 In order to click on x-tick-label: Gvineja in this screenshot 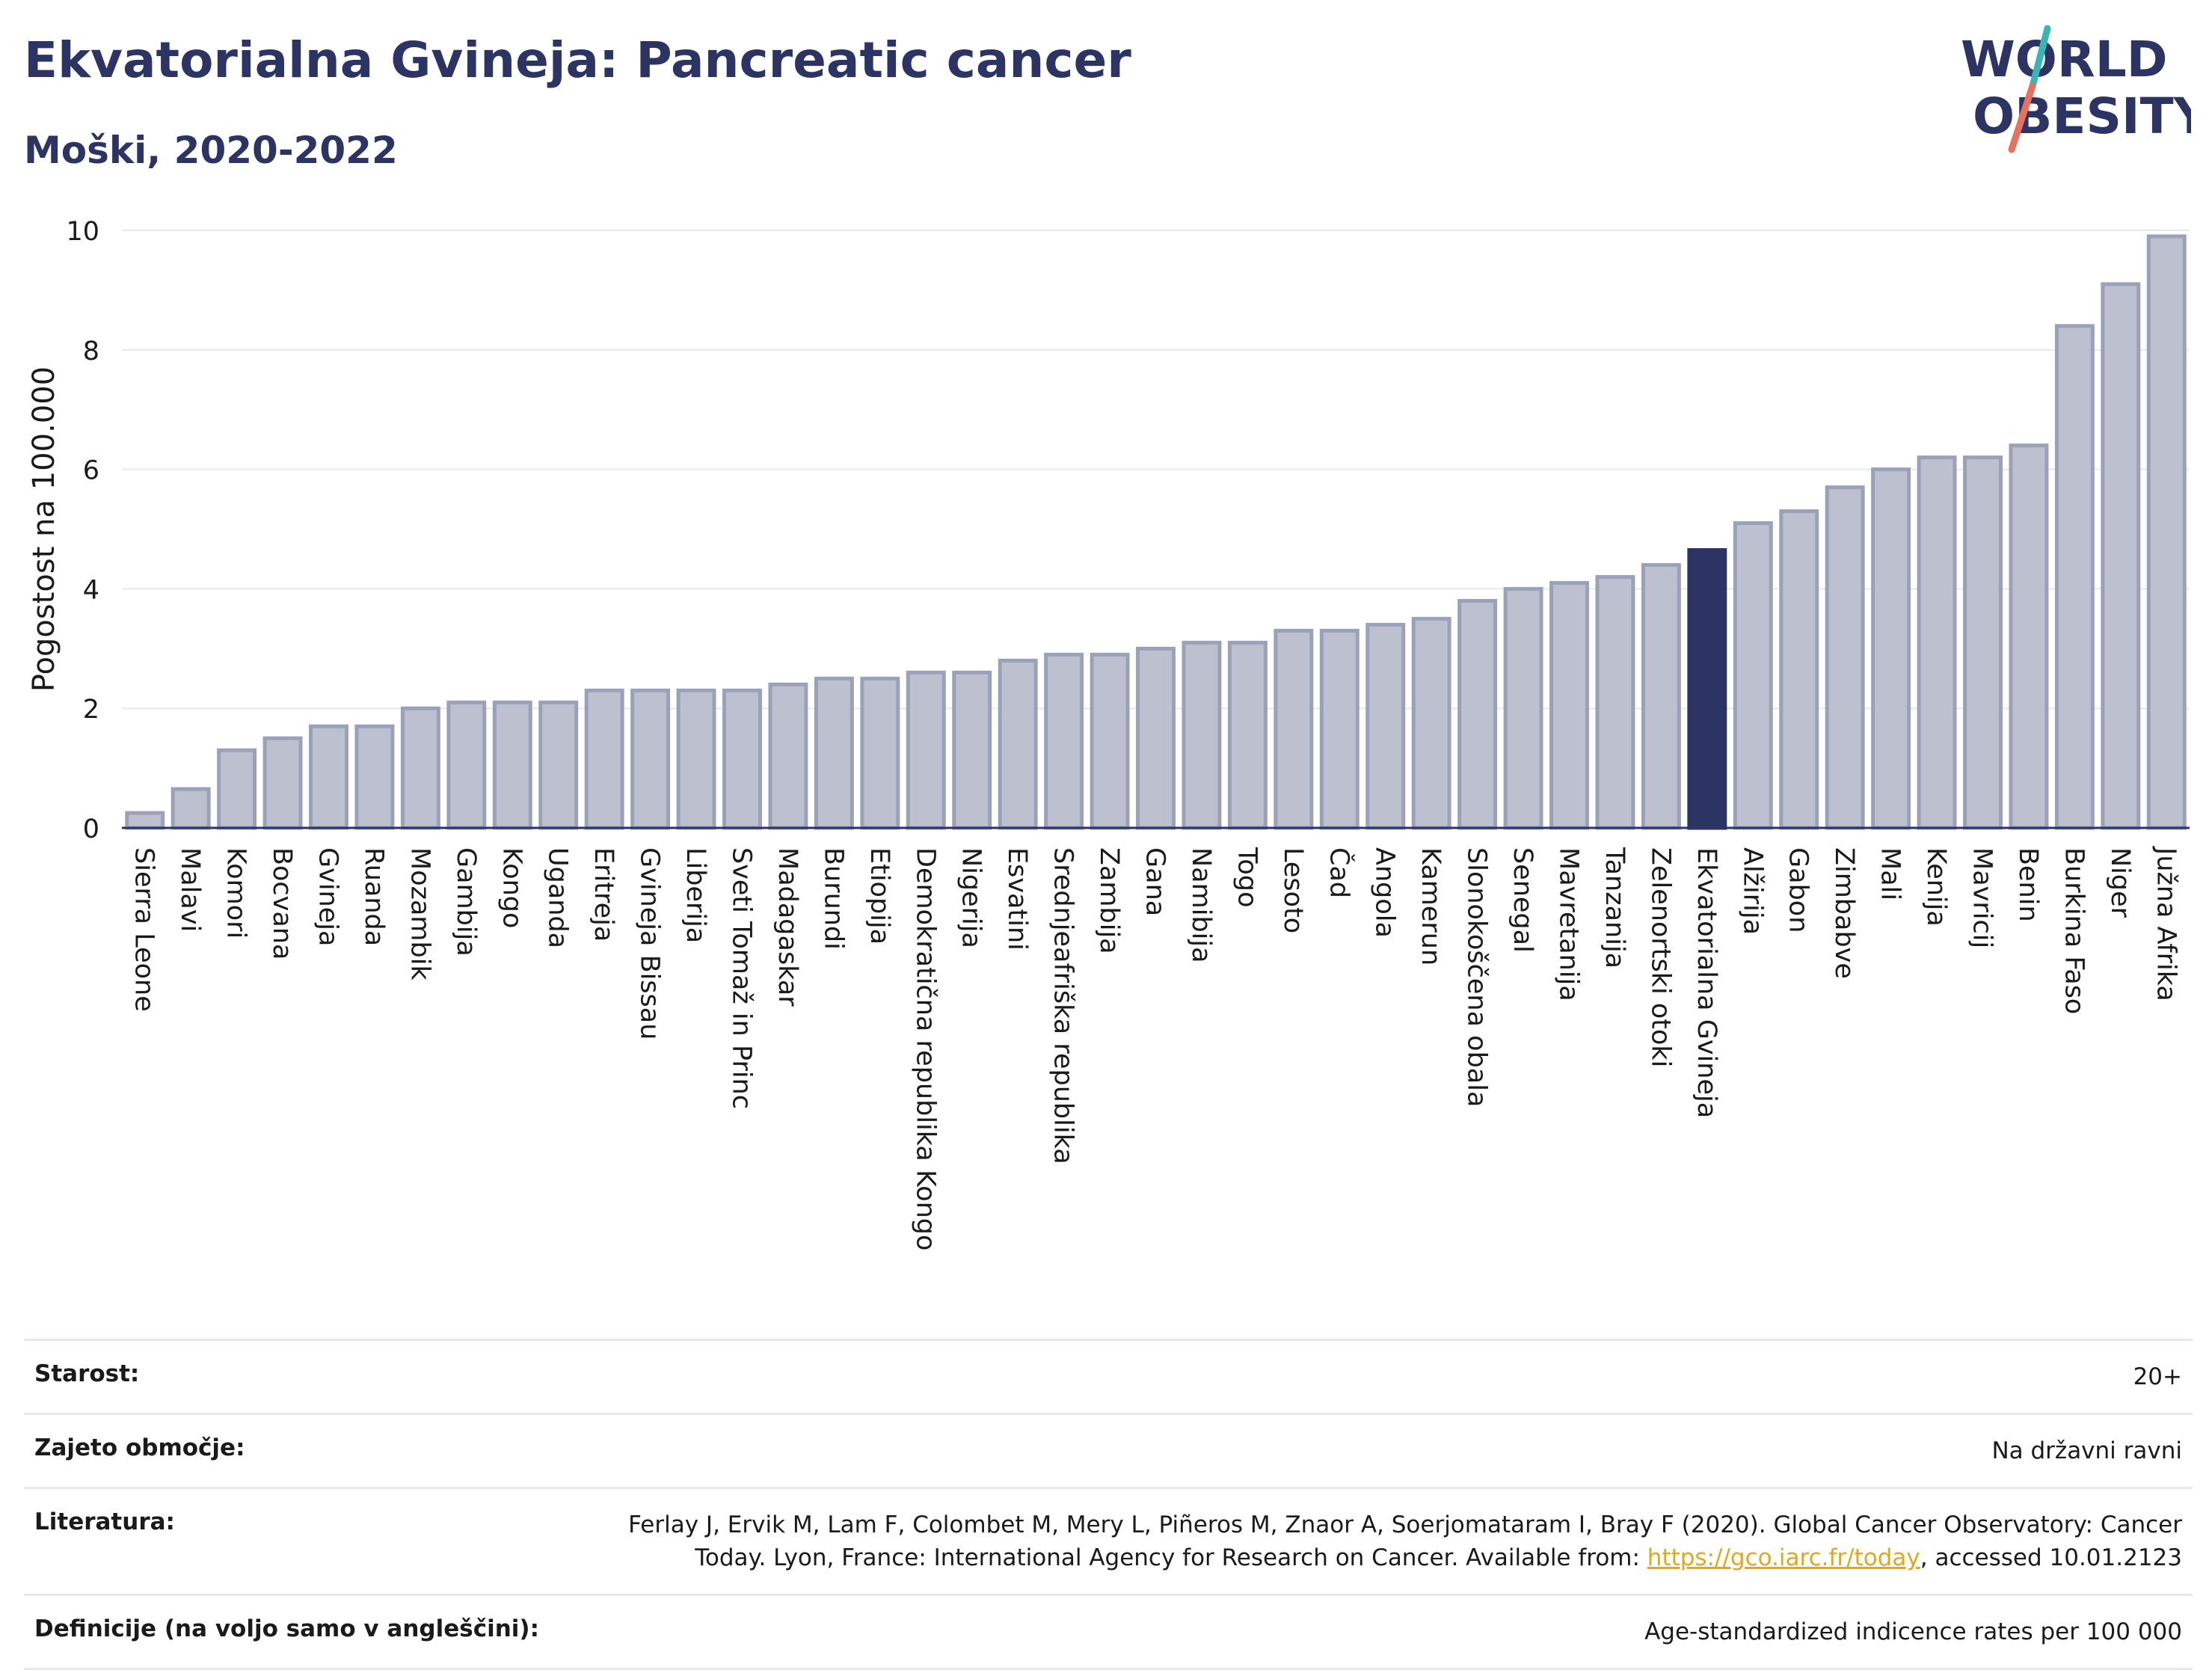, I will do `click(328, 896)`.